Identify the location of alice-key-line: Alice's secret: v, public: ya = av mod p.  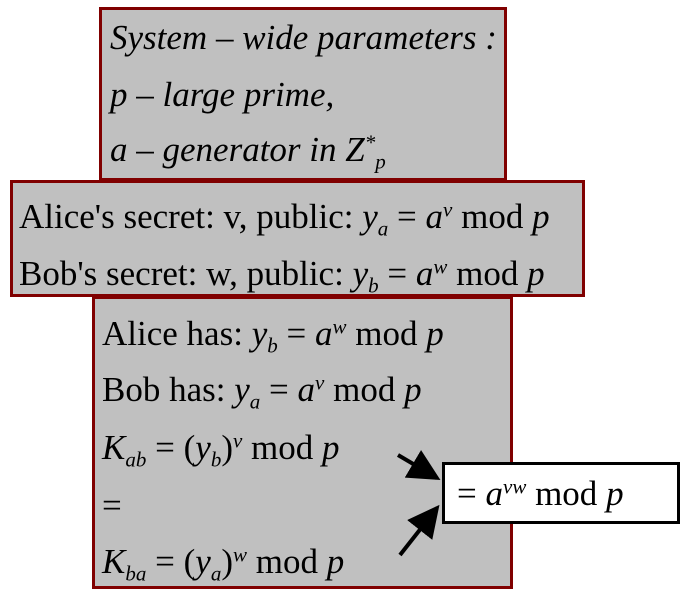
(284, 219).